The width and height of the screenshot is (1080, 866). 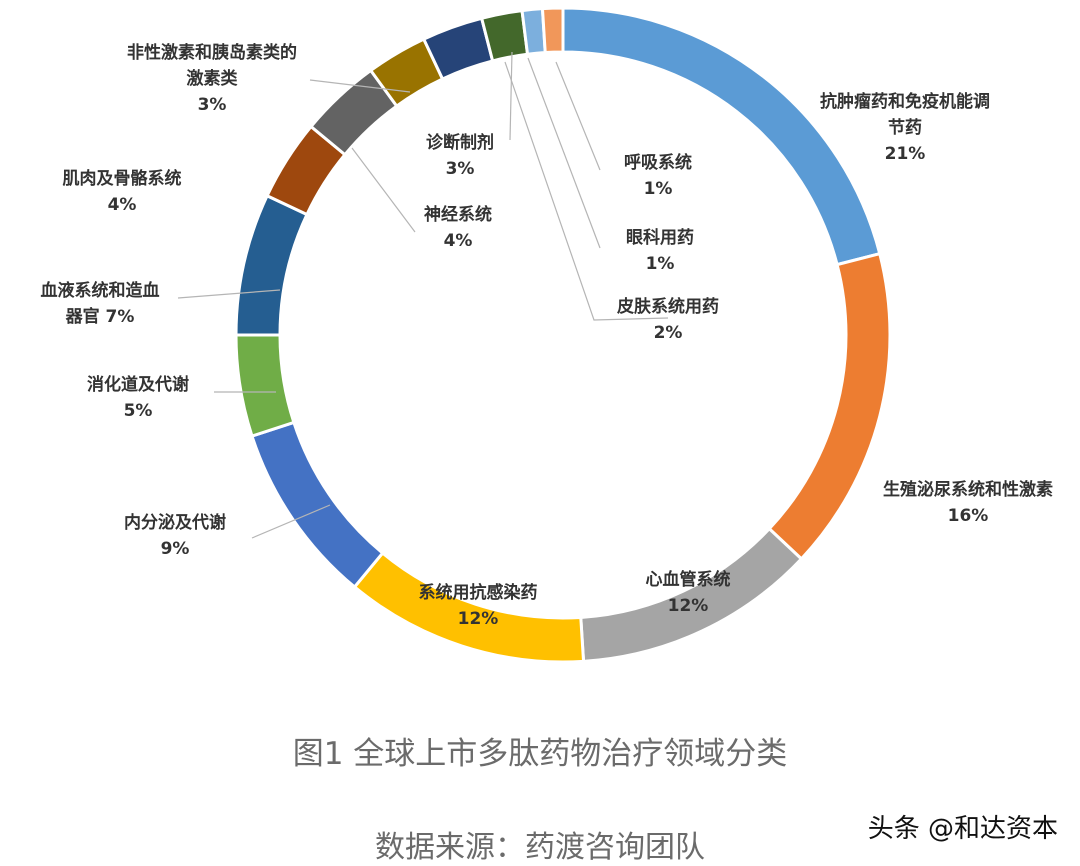 What do you see at coordinates (658, 175) in the screenshot?
I see `slice-label: 呼吸系统 1%` at bounding box center [658, 175].